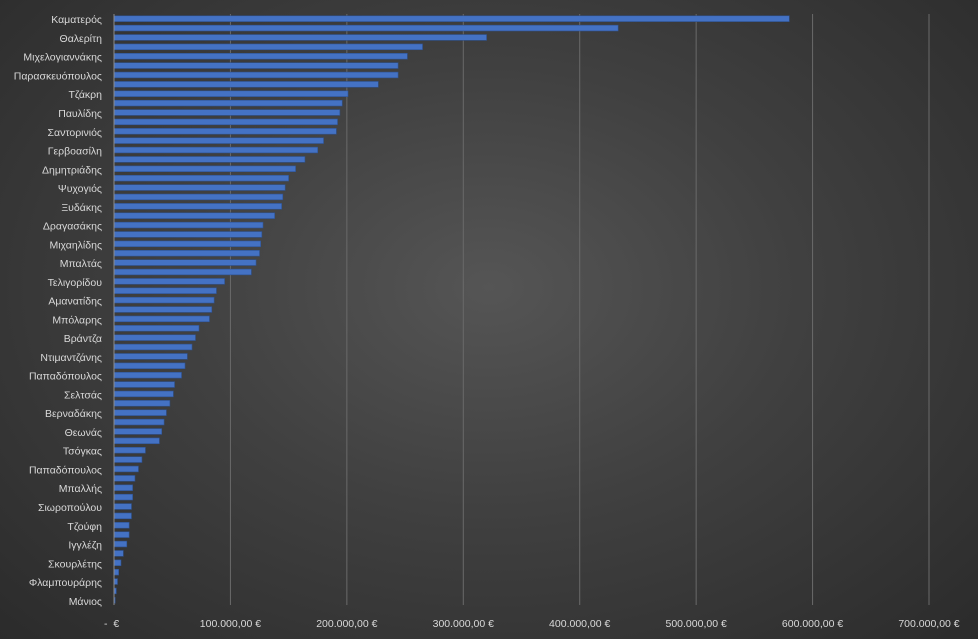  Describe the element at coordinates (58, 76) in the screenshot. I see `category-label: Παρασκευόπουλος` at that location.